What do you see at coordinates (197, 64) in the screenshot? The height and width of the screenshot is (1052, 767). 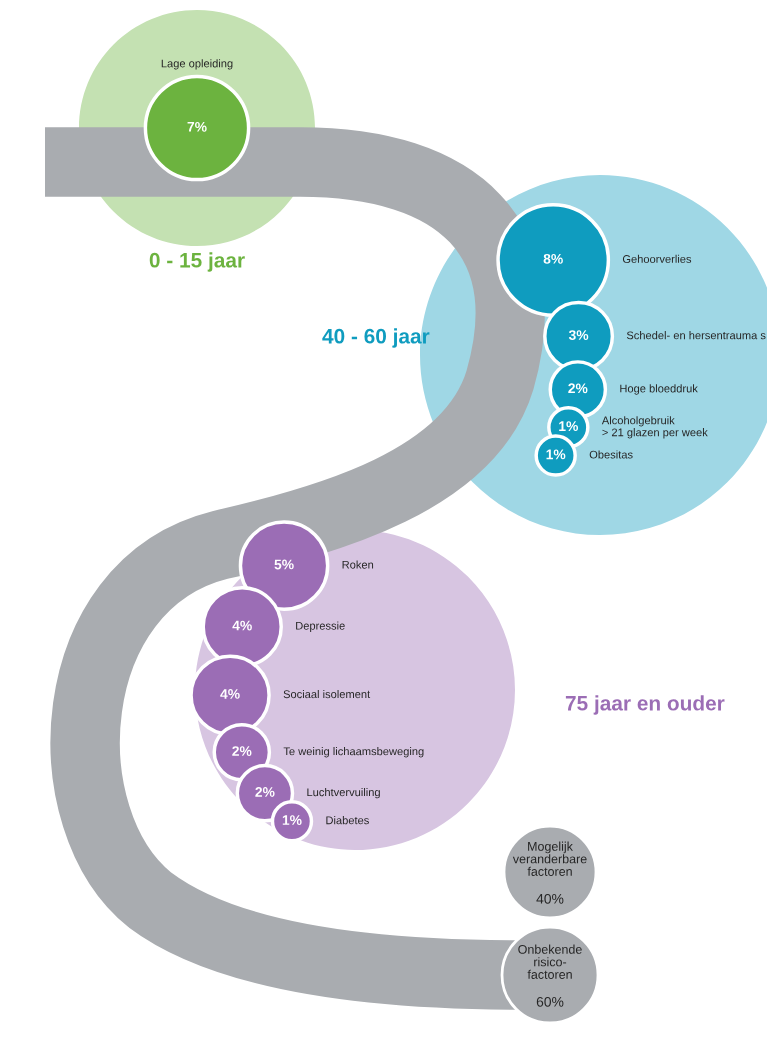 I see `category-label: Lage opleiding` at bounding box center [197, 64].